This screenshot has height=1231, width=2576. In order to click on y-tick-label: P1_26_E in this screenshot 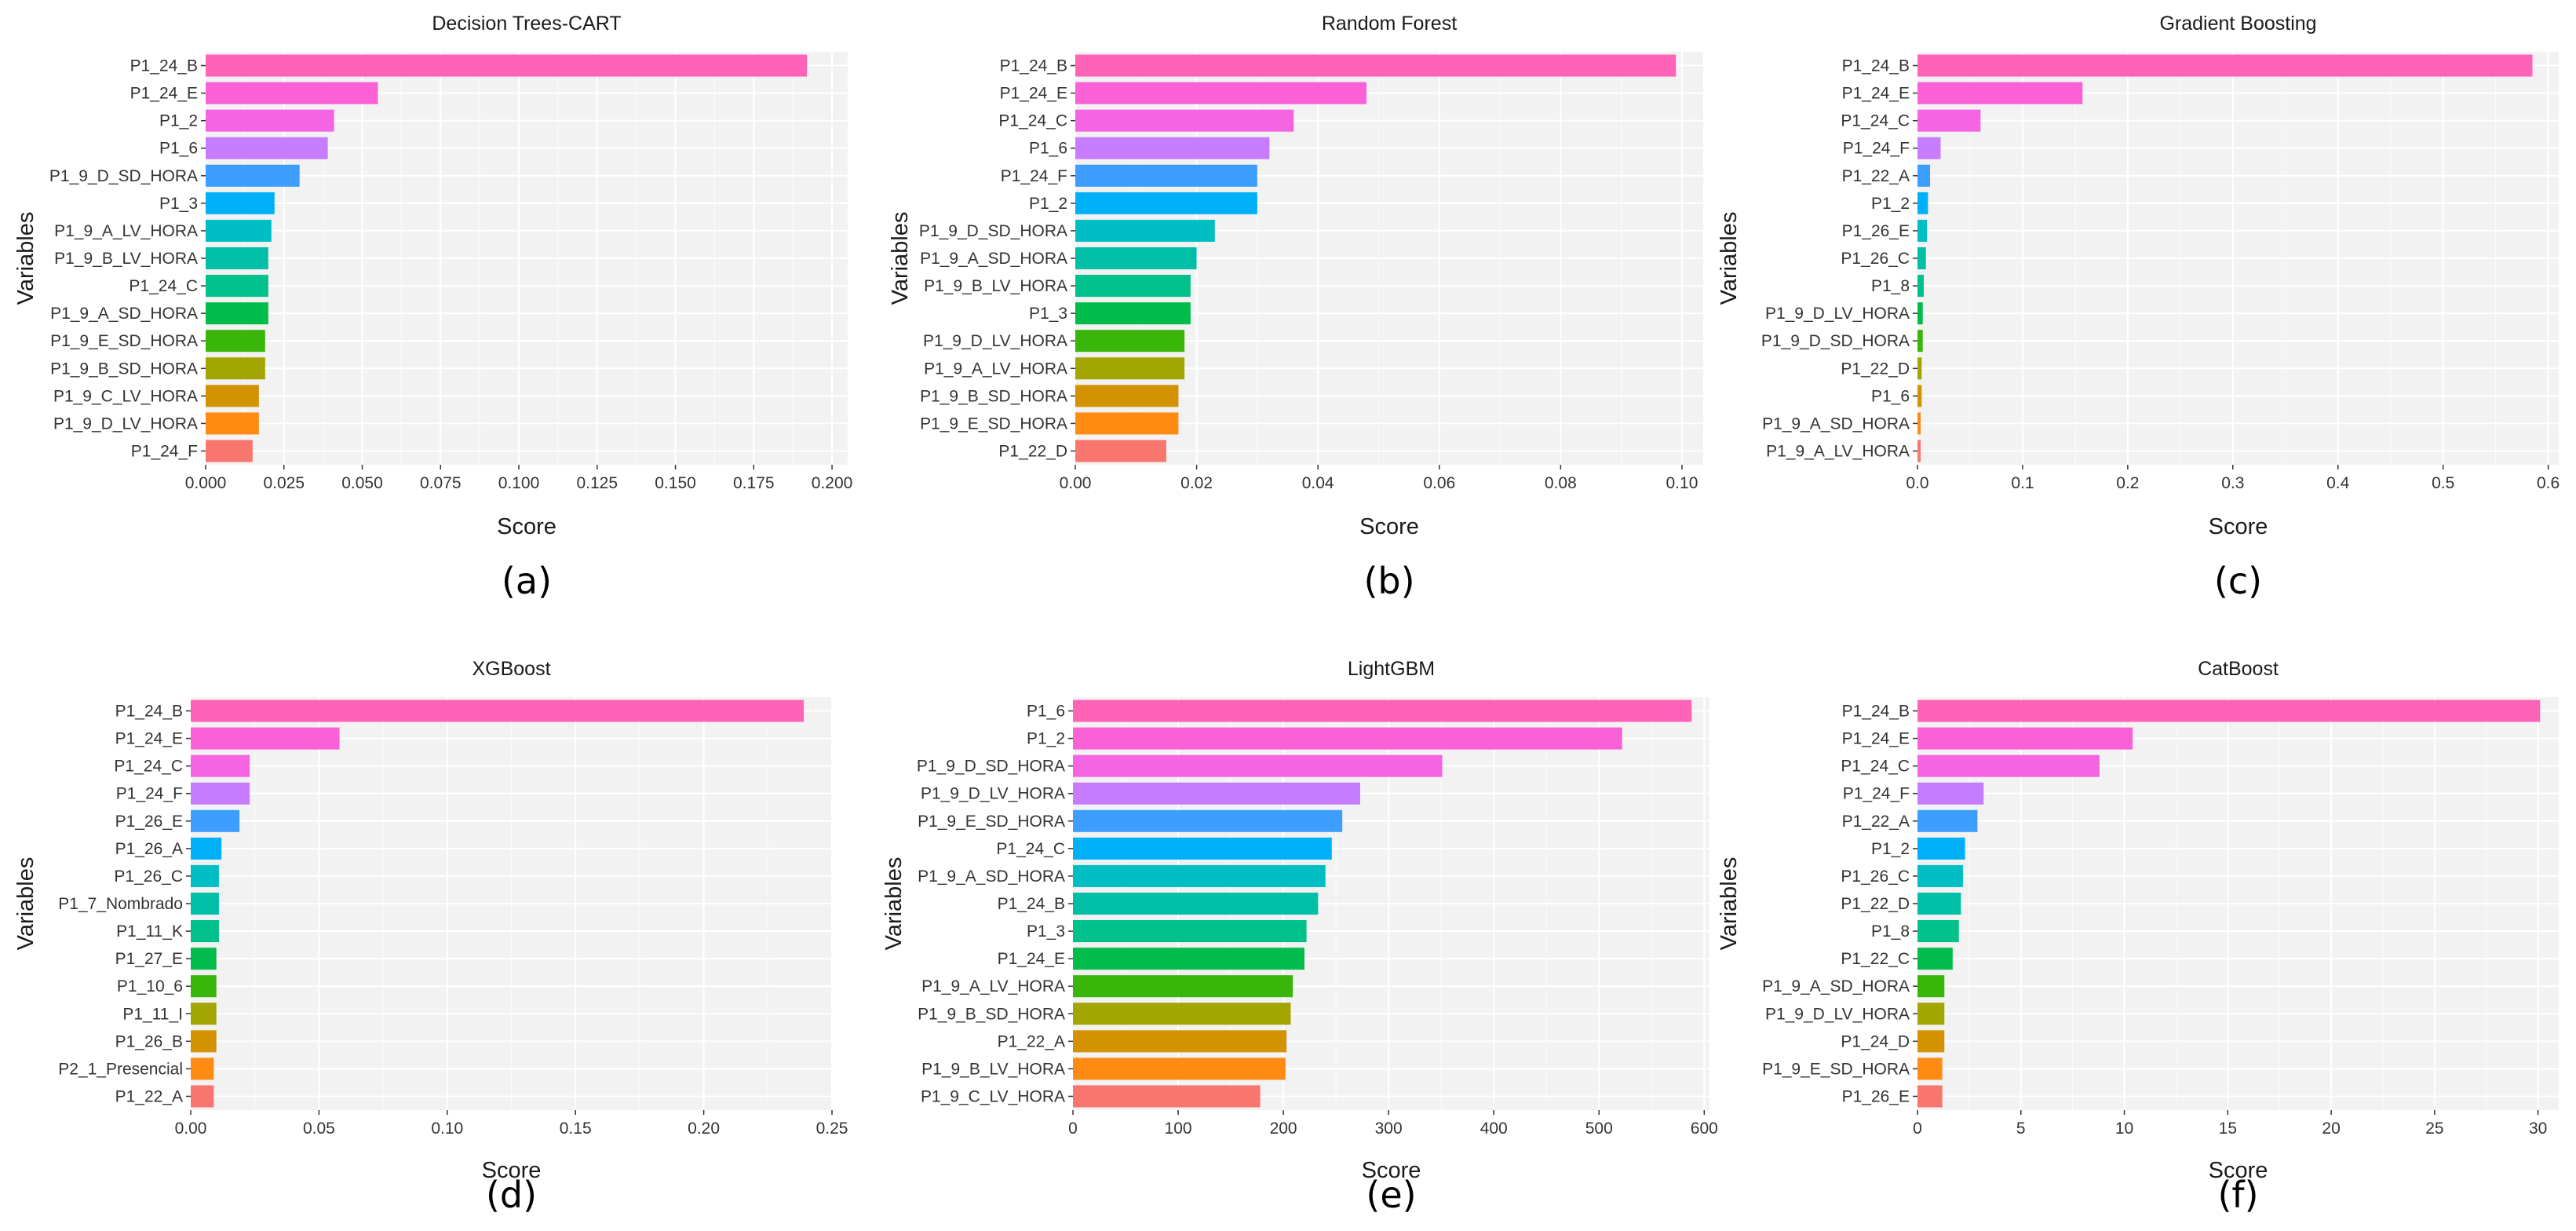, I will do `click(149, 822)`.